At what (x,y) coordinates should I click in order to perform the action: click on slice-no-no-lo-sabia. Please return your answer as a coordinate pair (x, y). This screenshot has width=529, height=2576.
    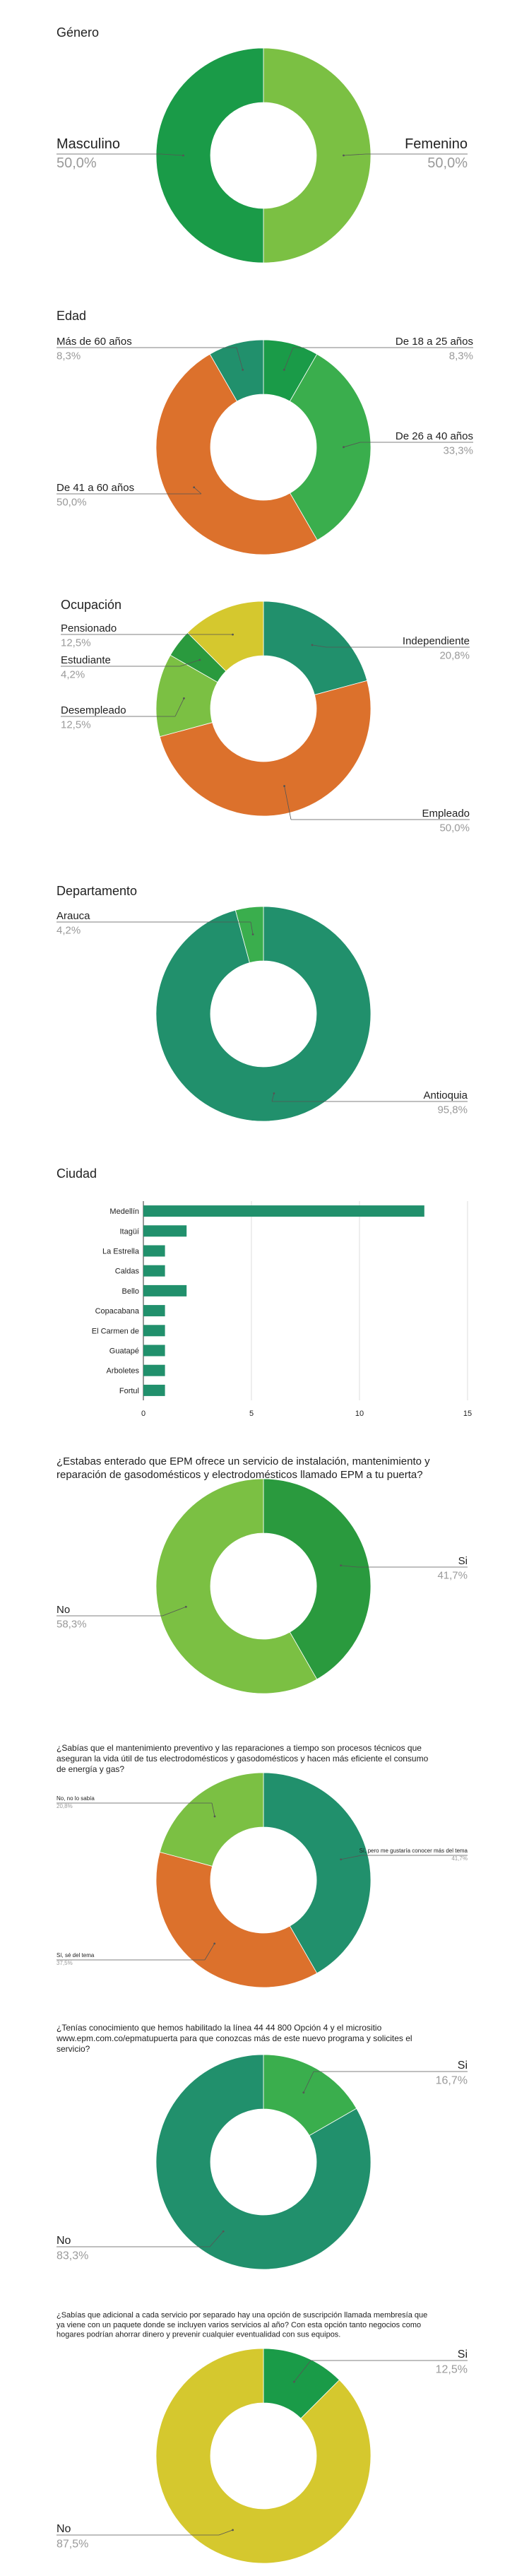
    Looking at the image, I should click on (211, 1819).